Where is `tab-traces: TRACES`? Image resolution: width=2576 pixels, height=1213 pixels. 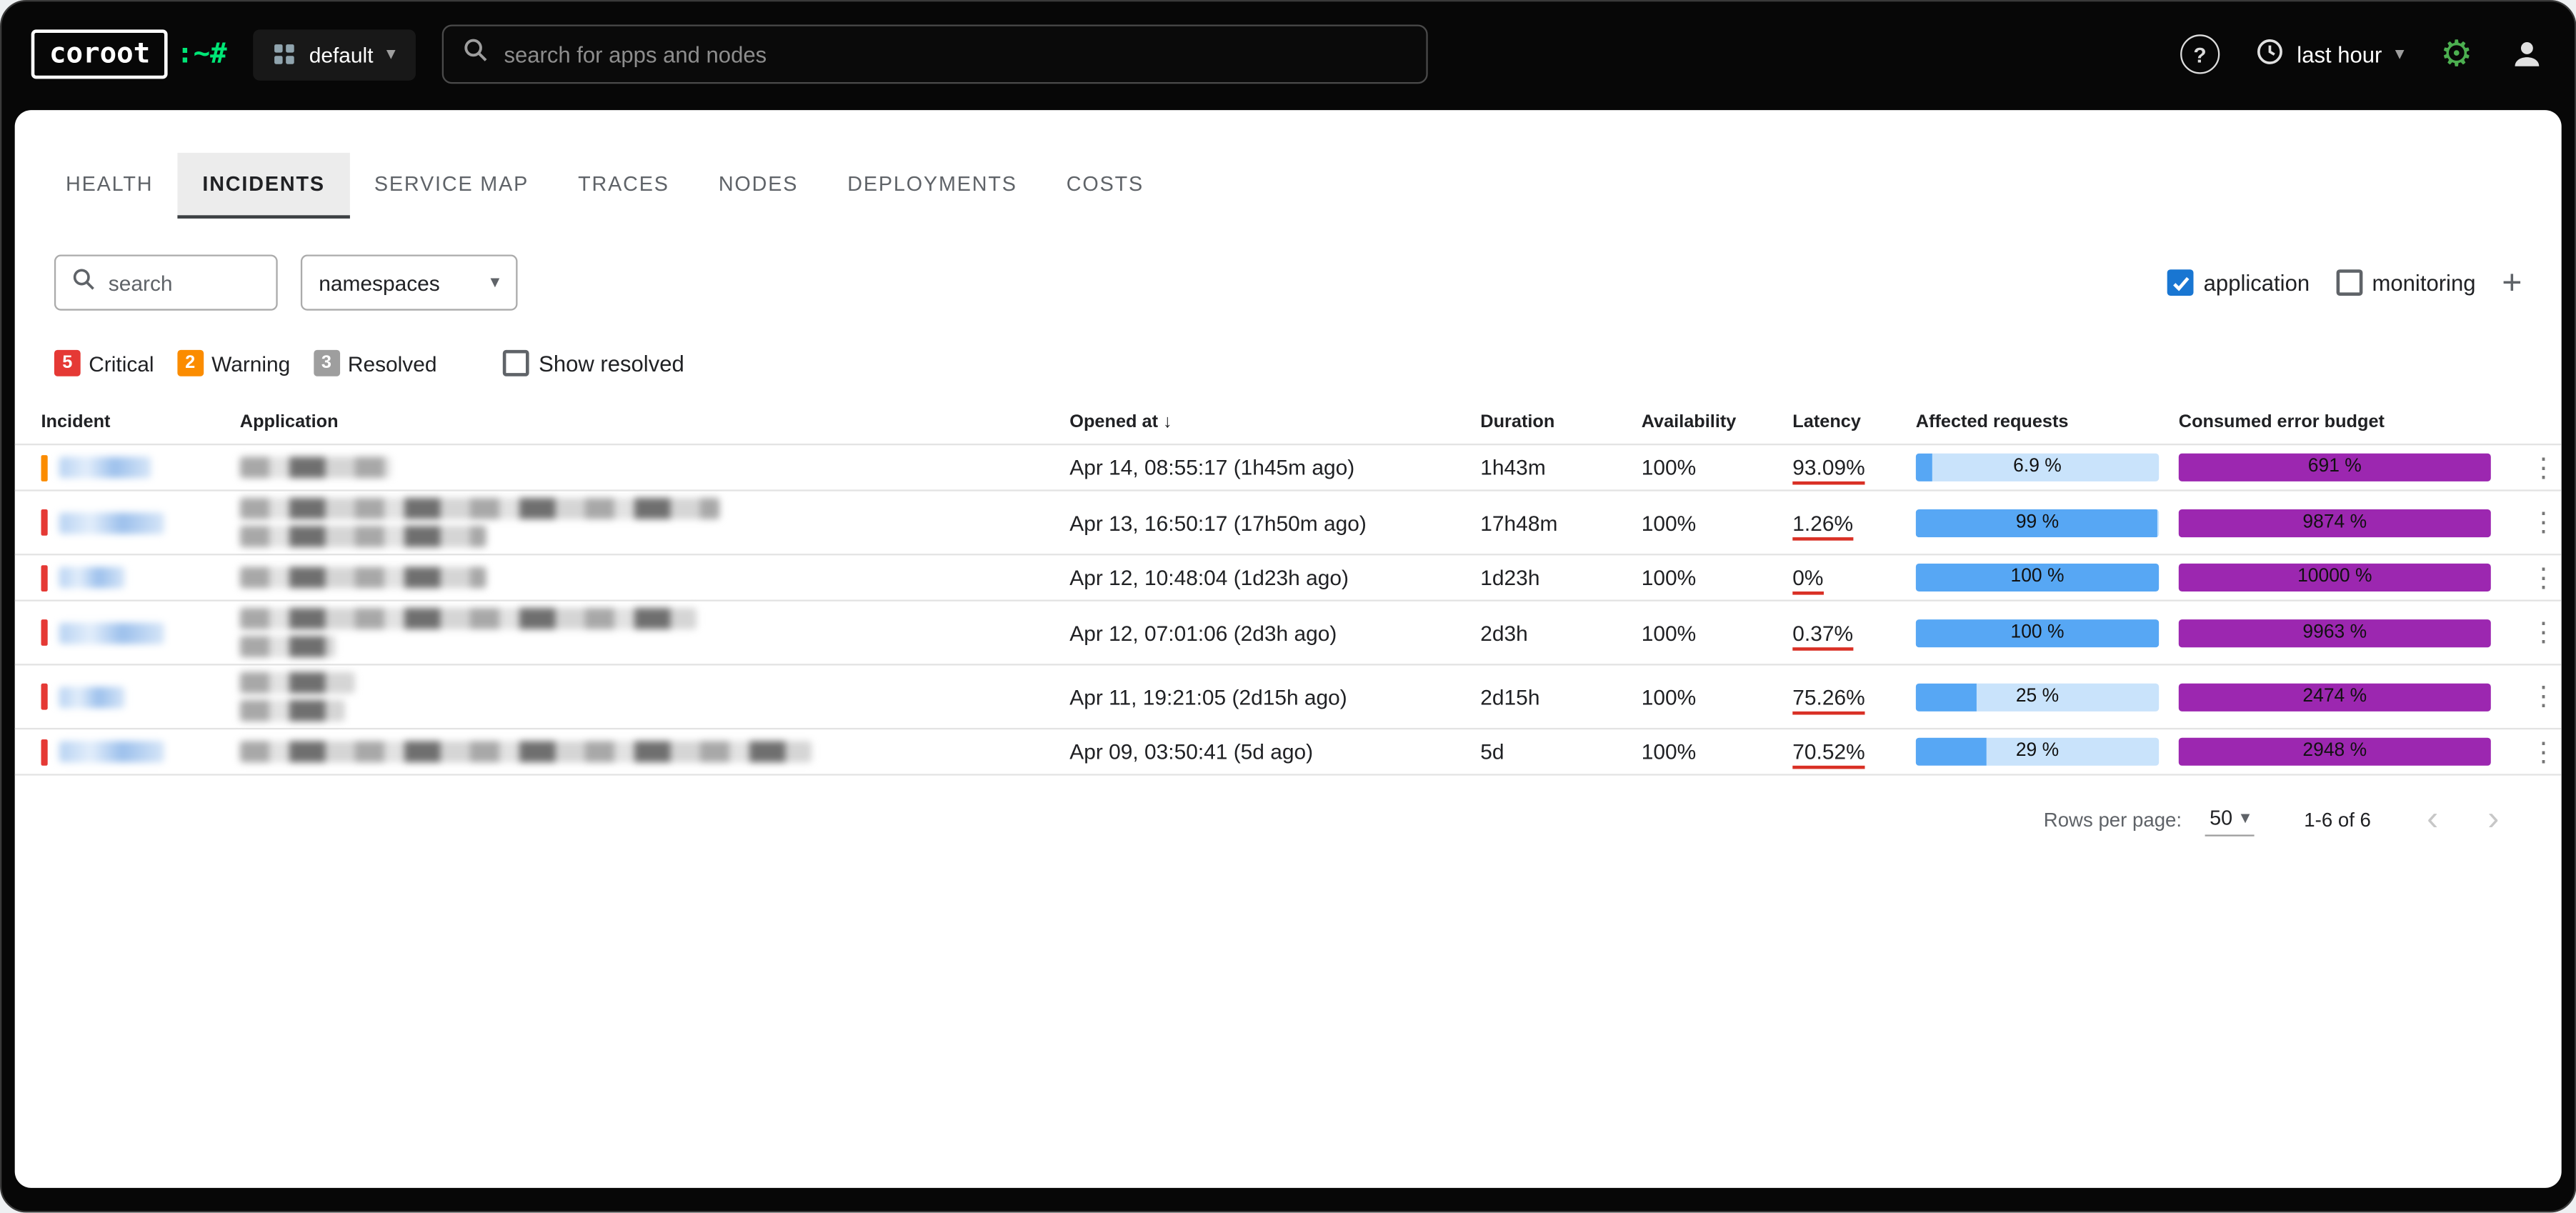 tab-traces: TRACES is located at coordinates (624, 184).